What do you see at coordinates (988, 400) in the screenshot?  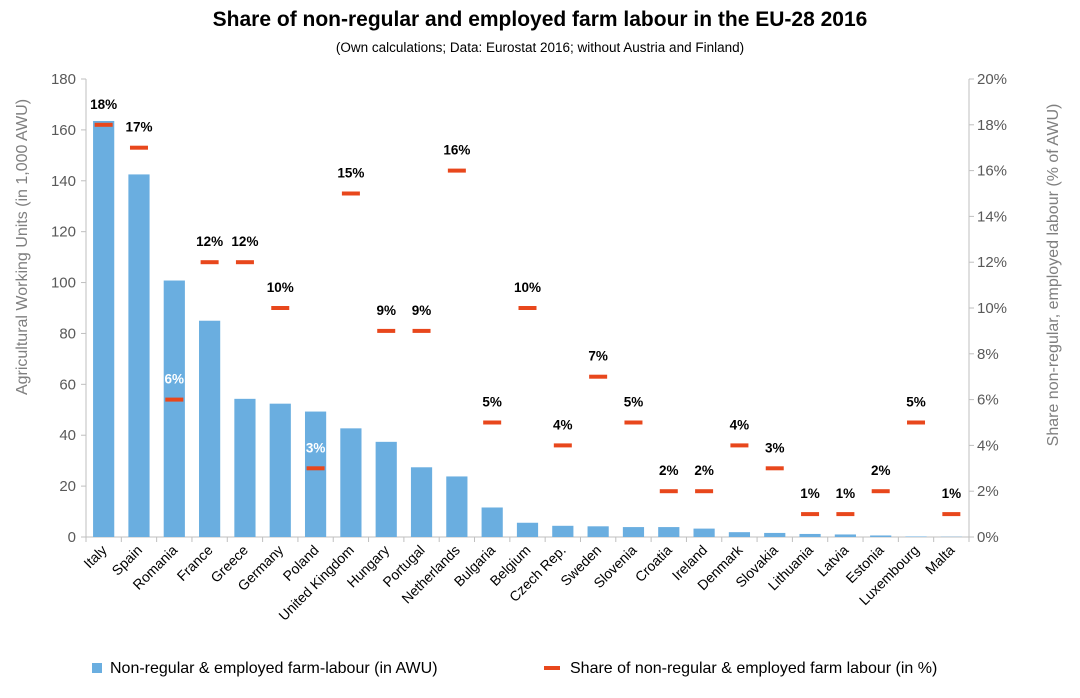 I see `y2-tick-label: 6%` at bounding box center [988, 400].